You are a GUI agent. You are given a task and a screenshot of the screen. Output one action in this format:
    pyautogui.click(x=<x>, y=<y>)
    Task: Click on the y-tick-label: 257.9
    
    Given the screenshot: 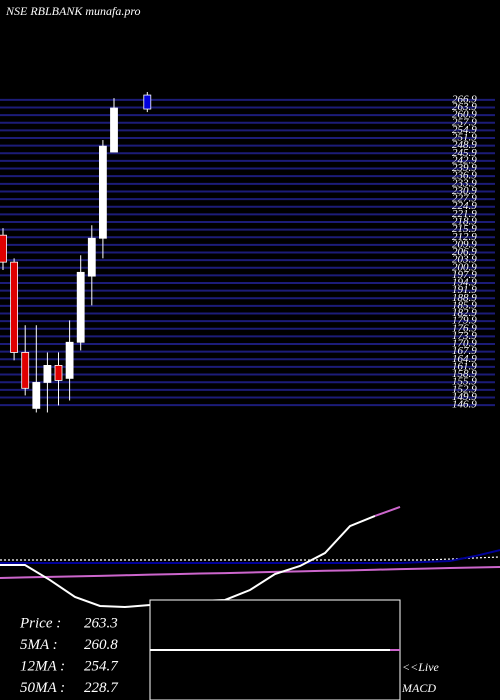 What is the action you would take?
    pyautogui.click(x=464, y=122)
    